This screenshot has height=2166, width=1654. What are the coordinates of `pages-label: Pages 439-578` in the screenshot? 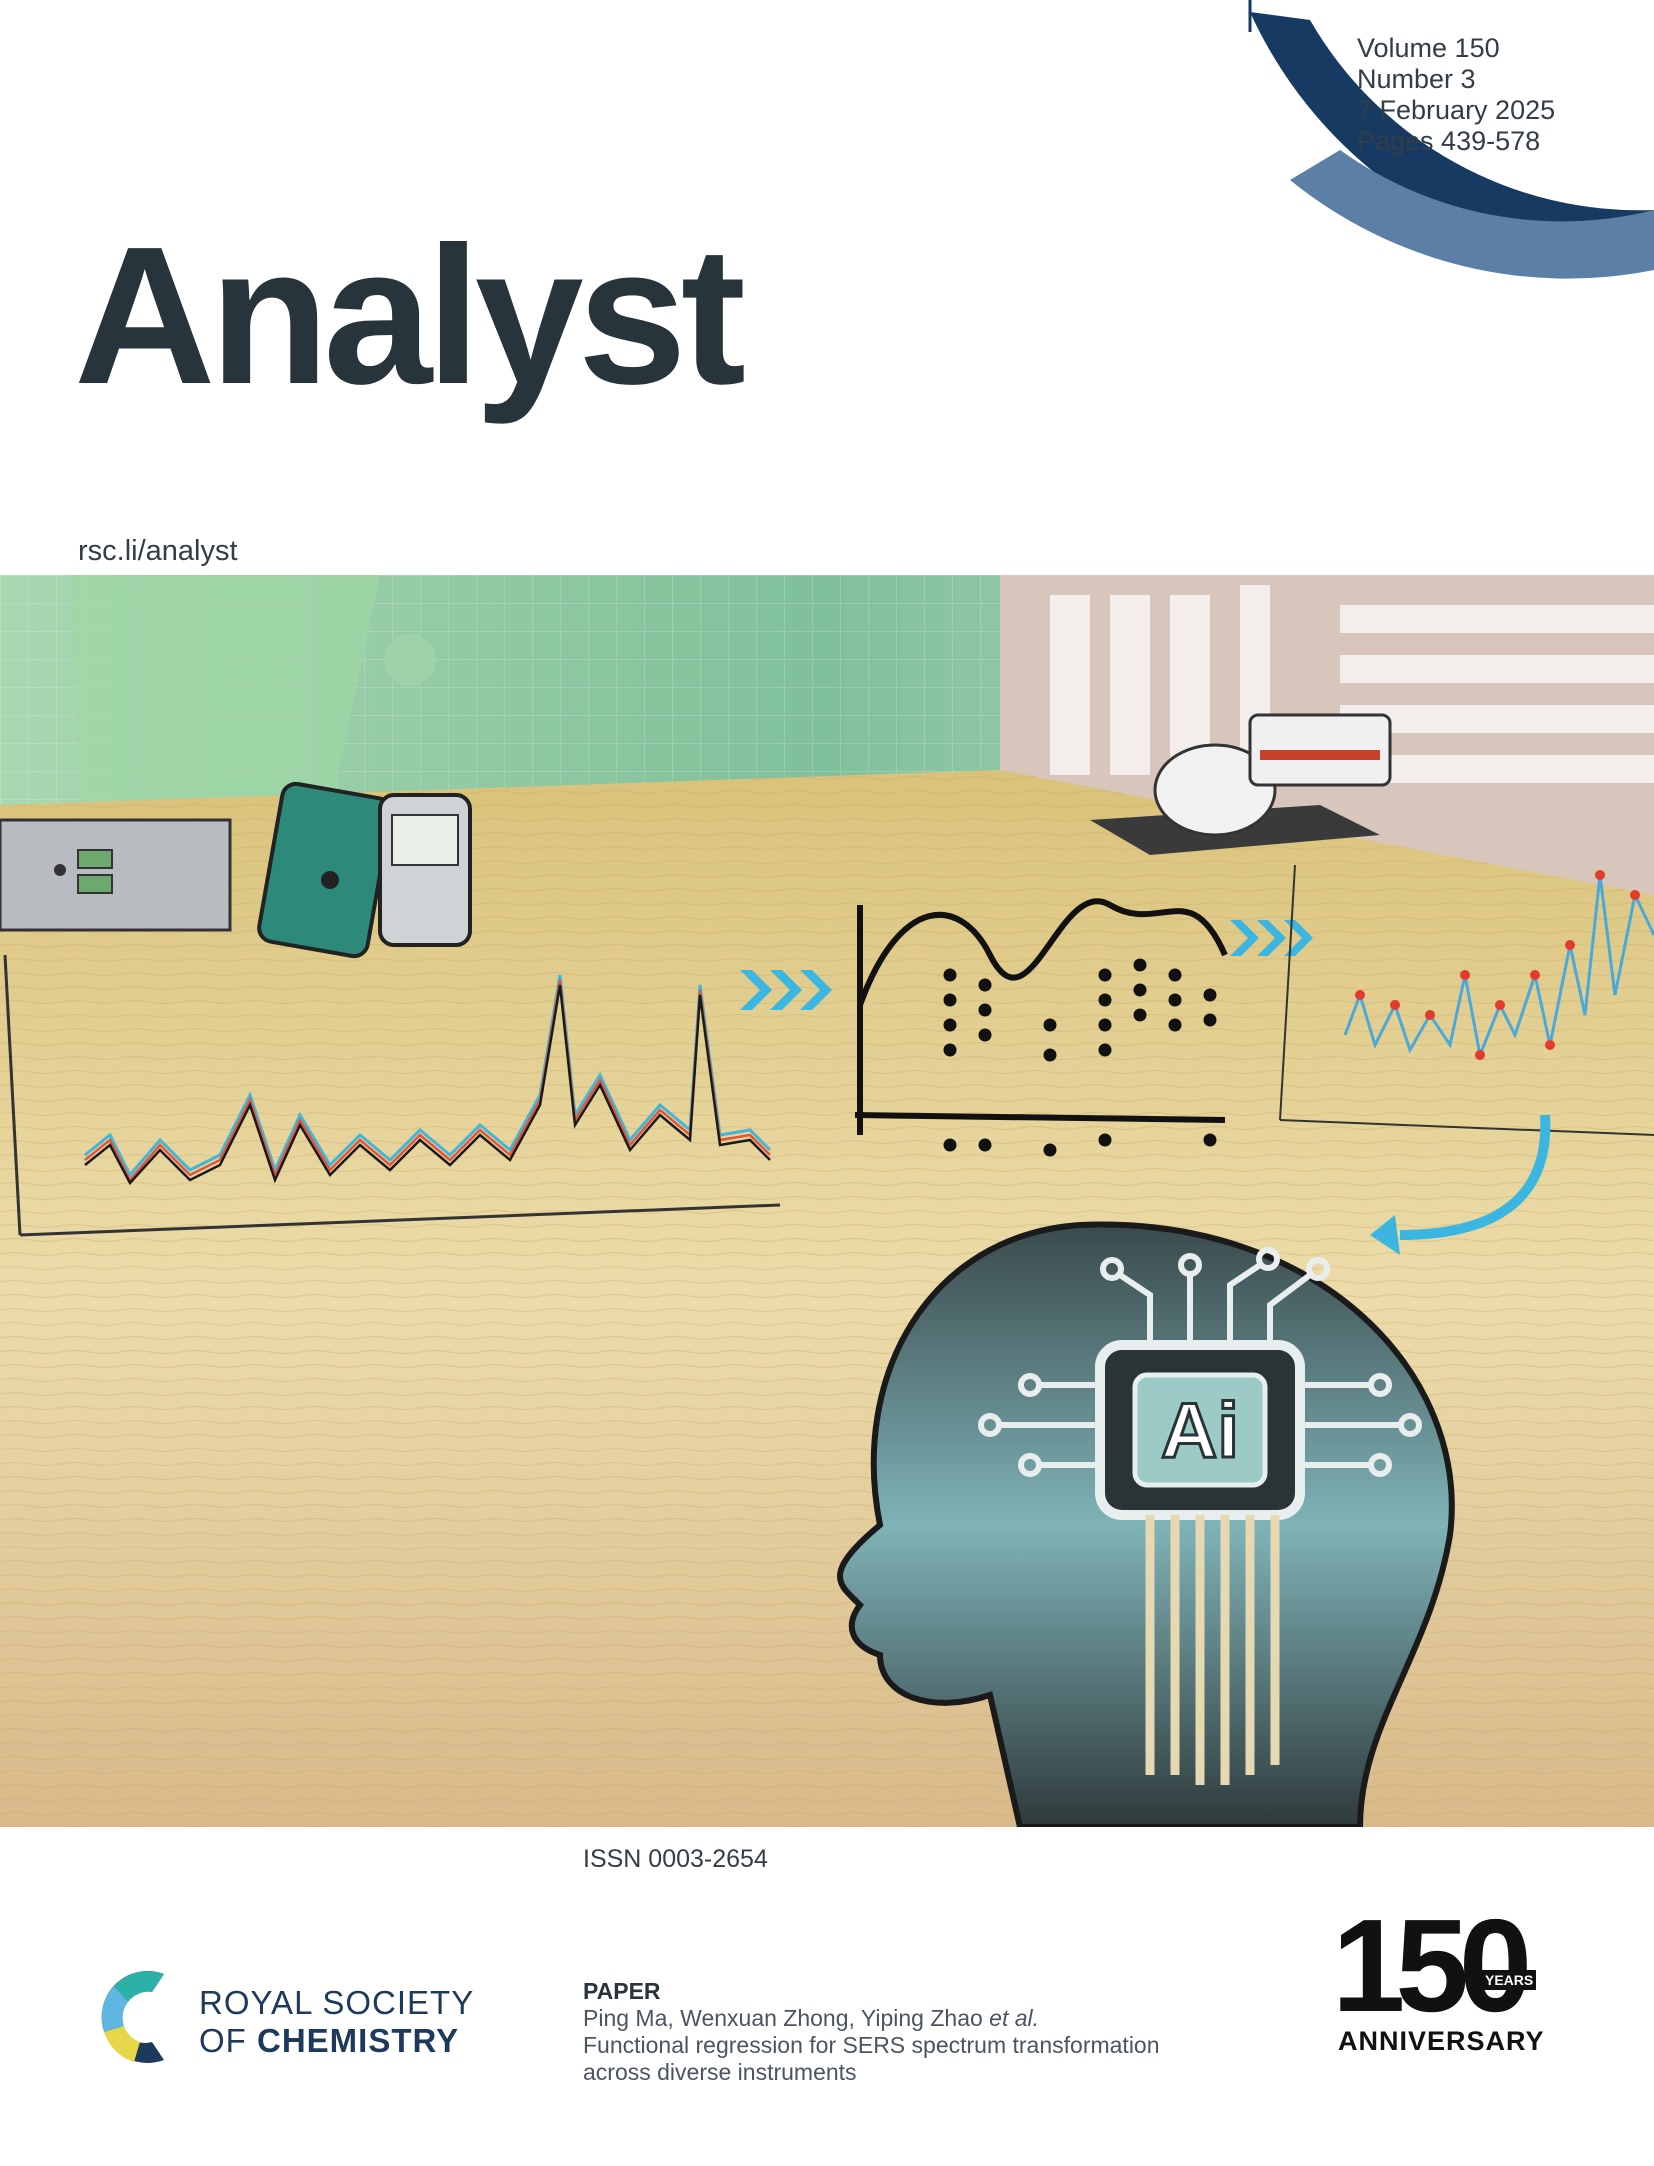 It's located at (1449, 141).